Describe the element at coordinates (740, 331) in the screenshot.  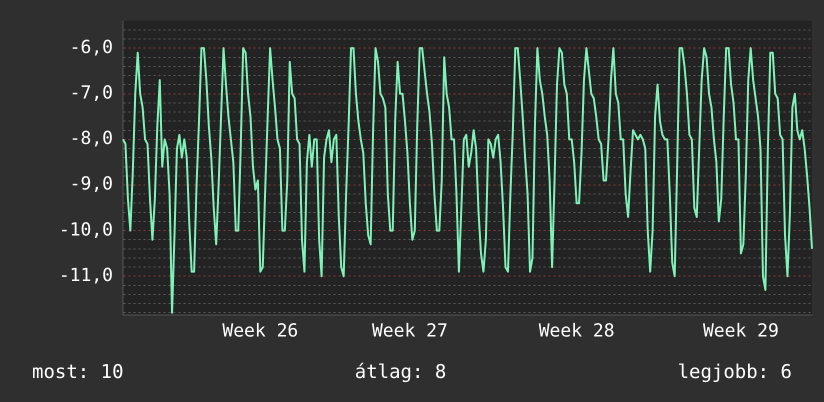
I see `x-tick-label: Week 29` at that location.